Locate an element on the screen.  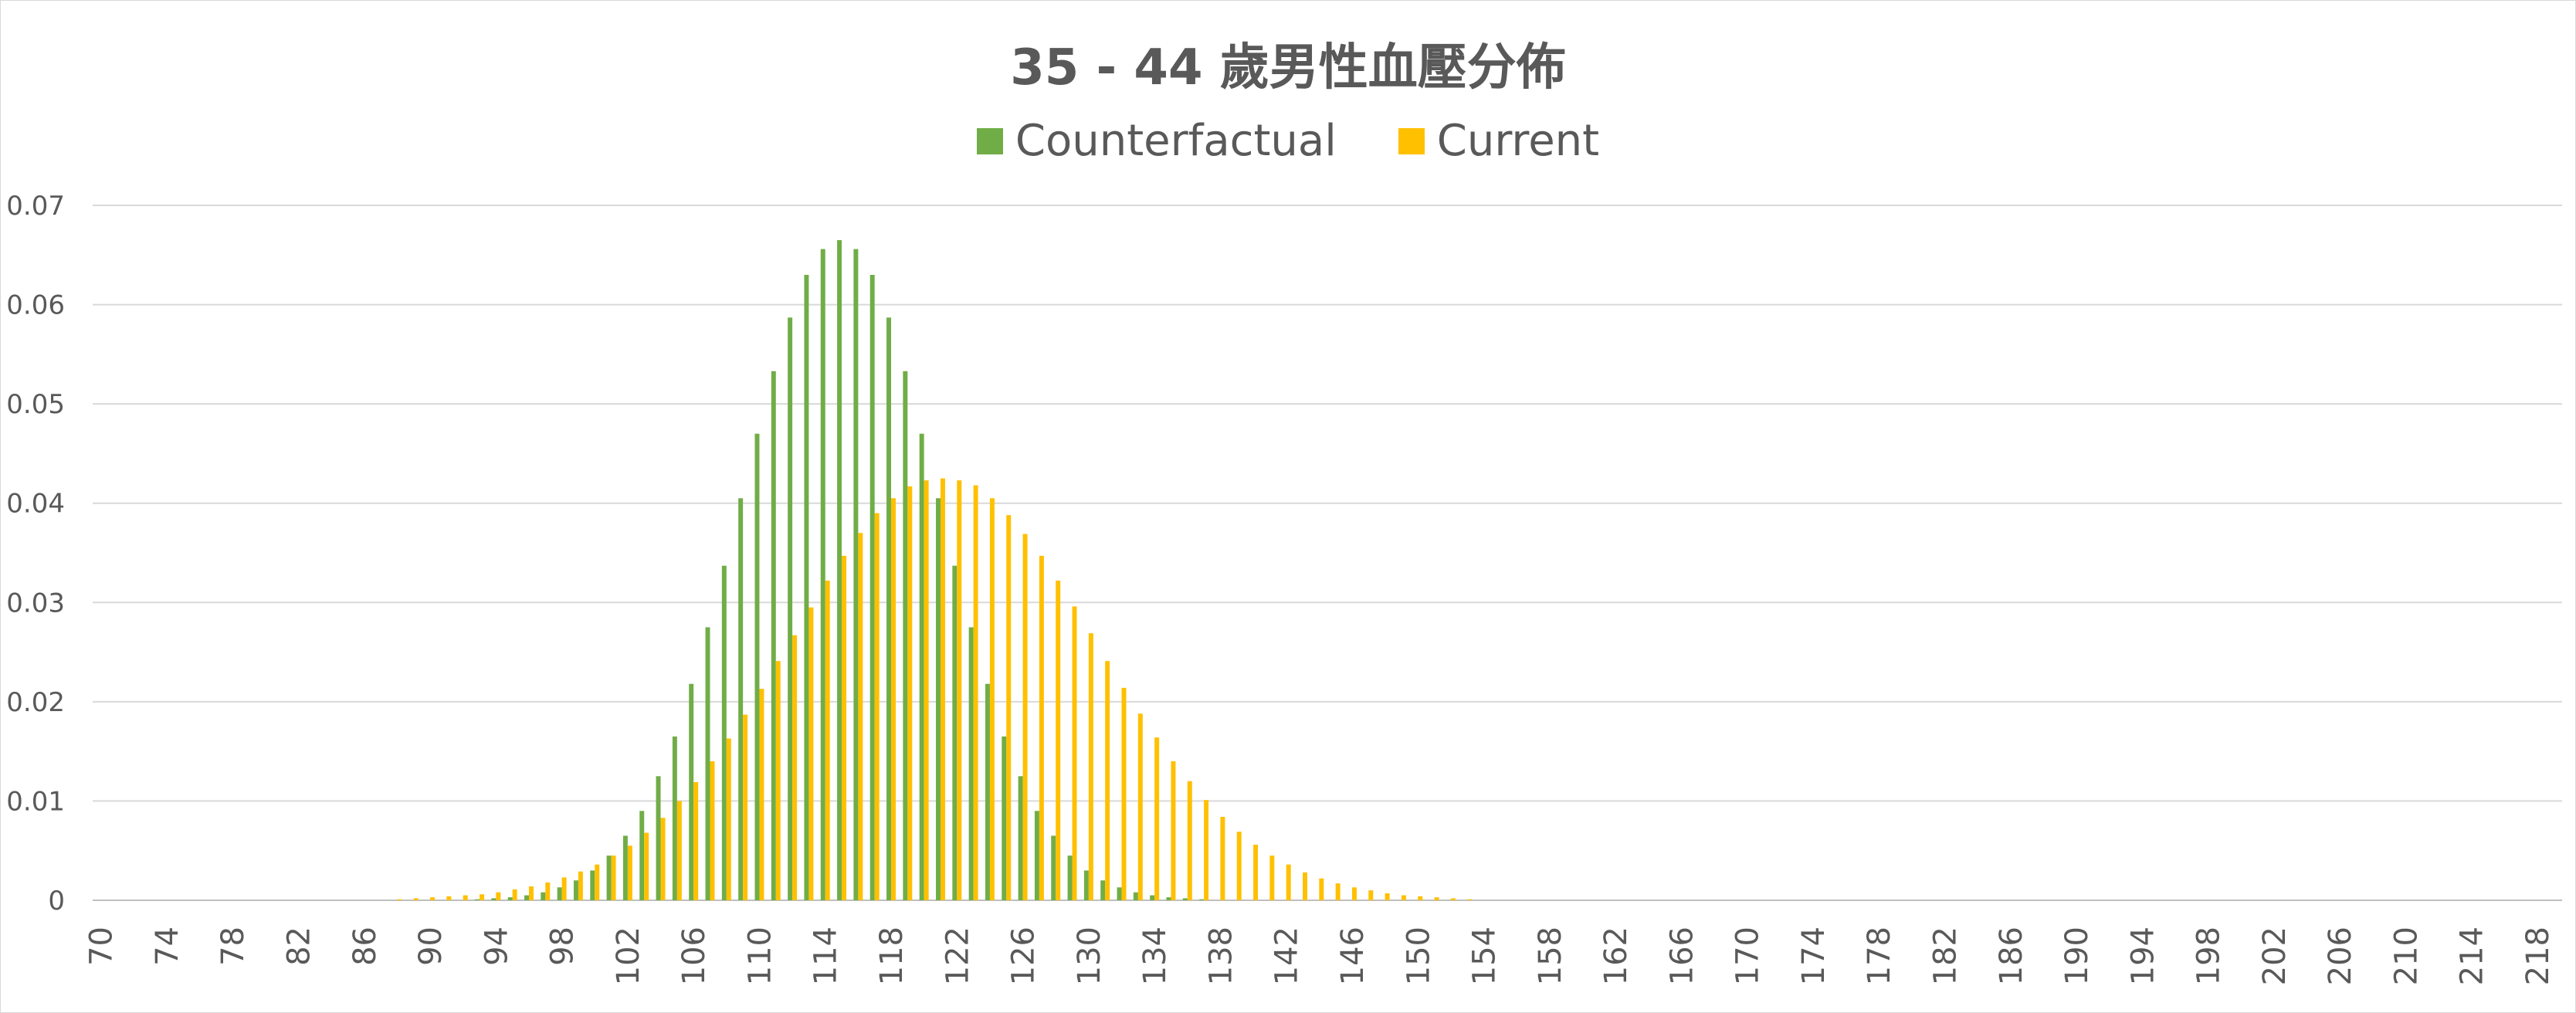
x-tick-label: 118 is located at coordinates (892, 956).